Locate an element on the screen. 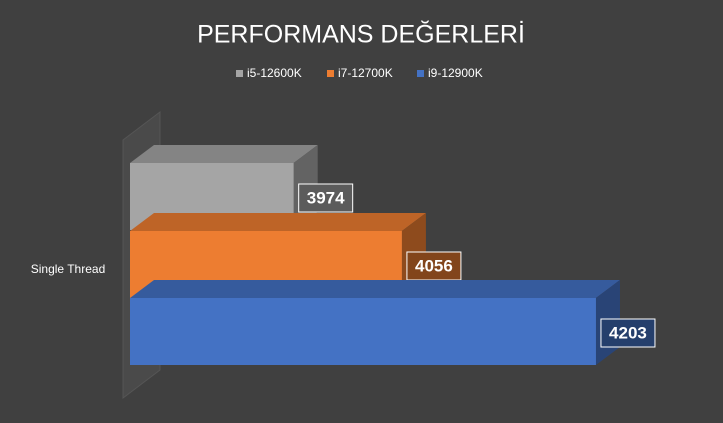  category-label: Single Thread is located at coordinates (68, 269).